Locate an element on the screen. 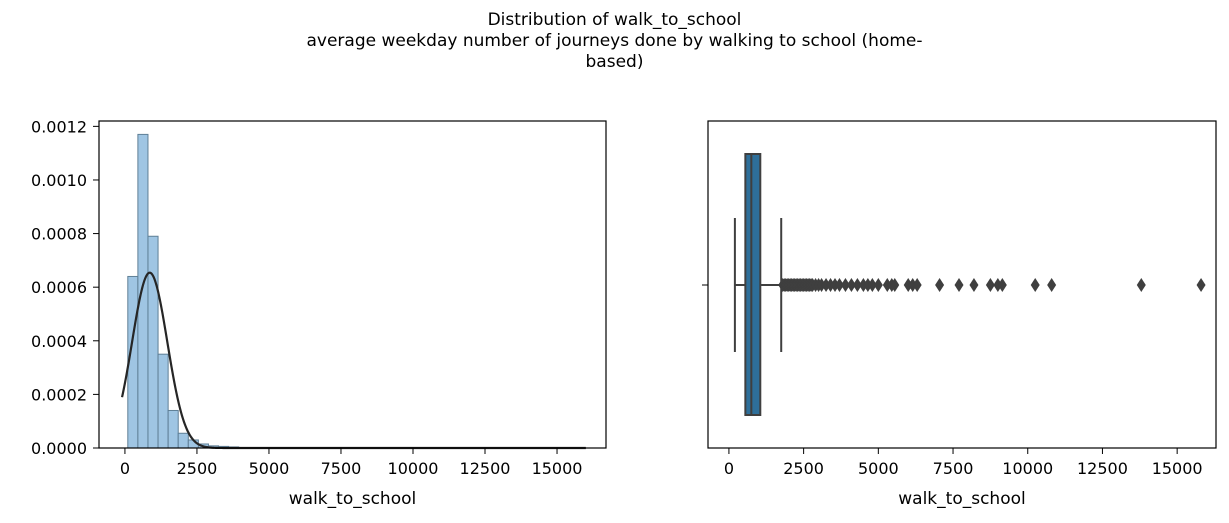  suptitle-line-3: based) is located at coordinates (614, 62).